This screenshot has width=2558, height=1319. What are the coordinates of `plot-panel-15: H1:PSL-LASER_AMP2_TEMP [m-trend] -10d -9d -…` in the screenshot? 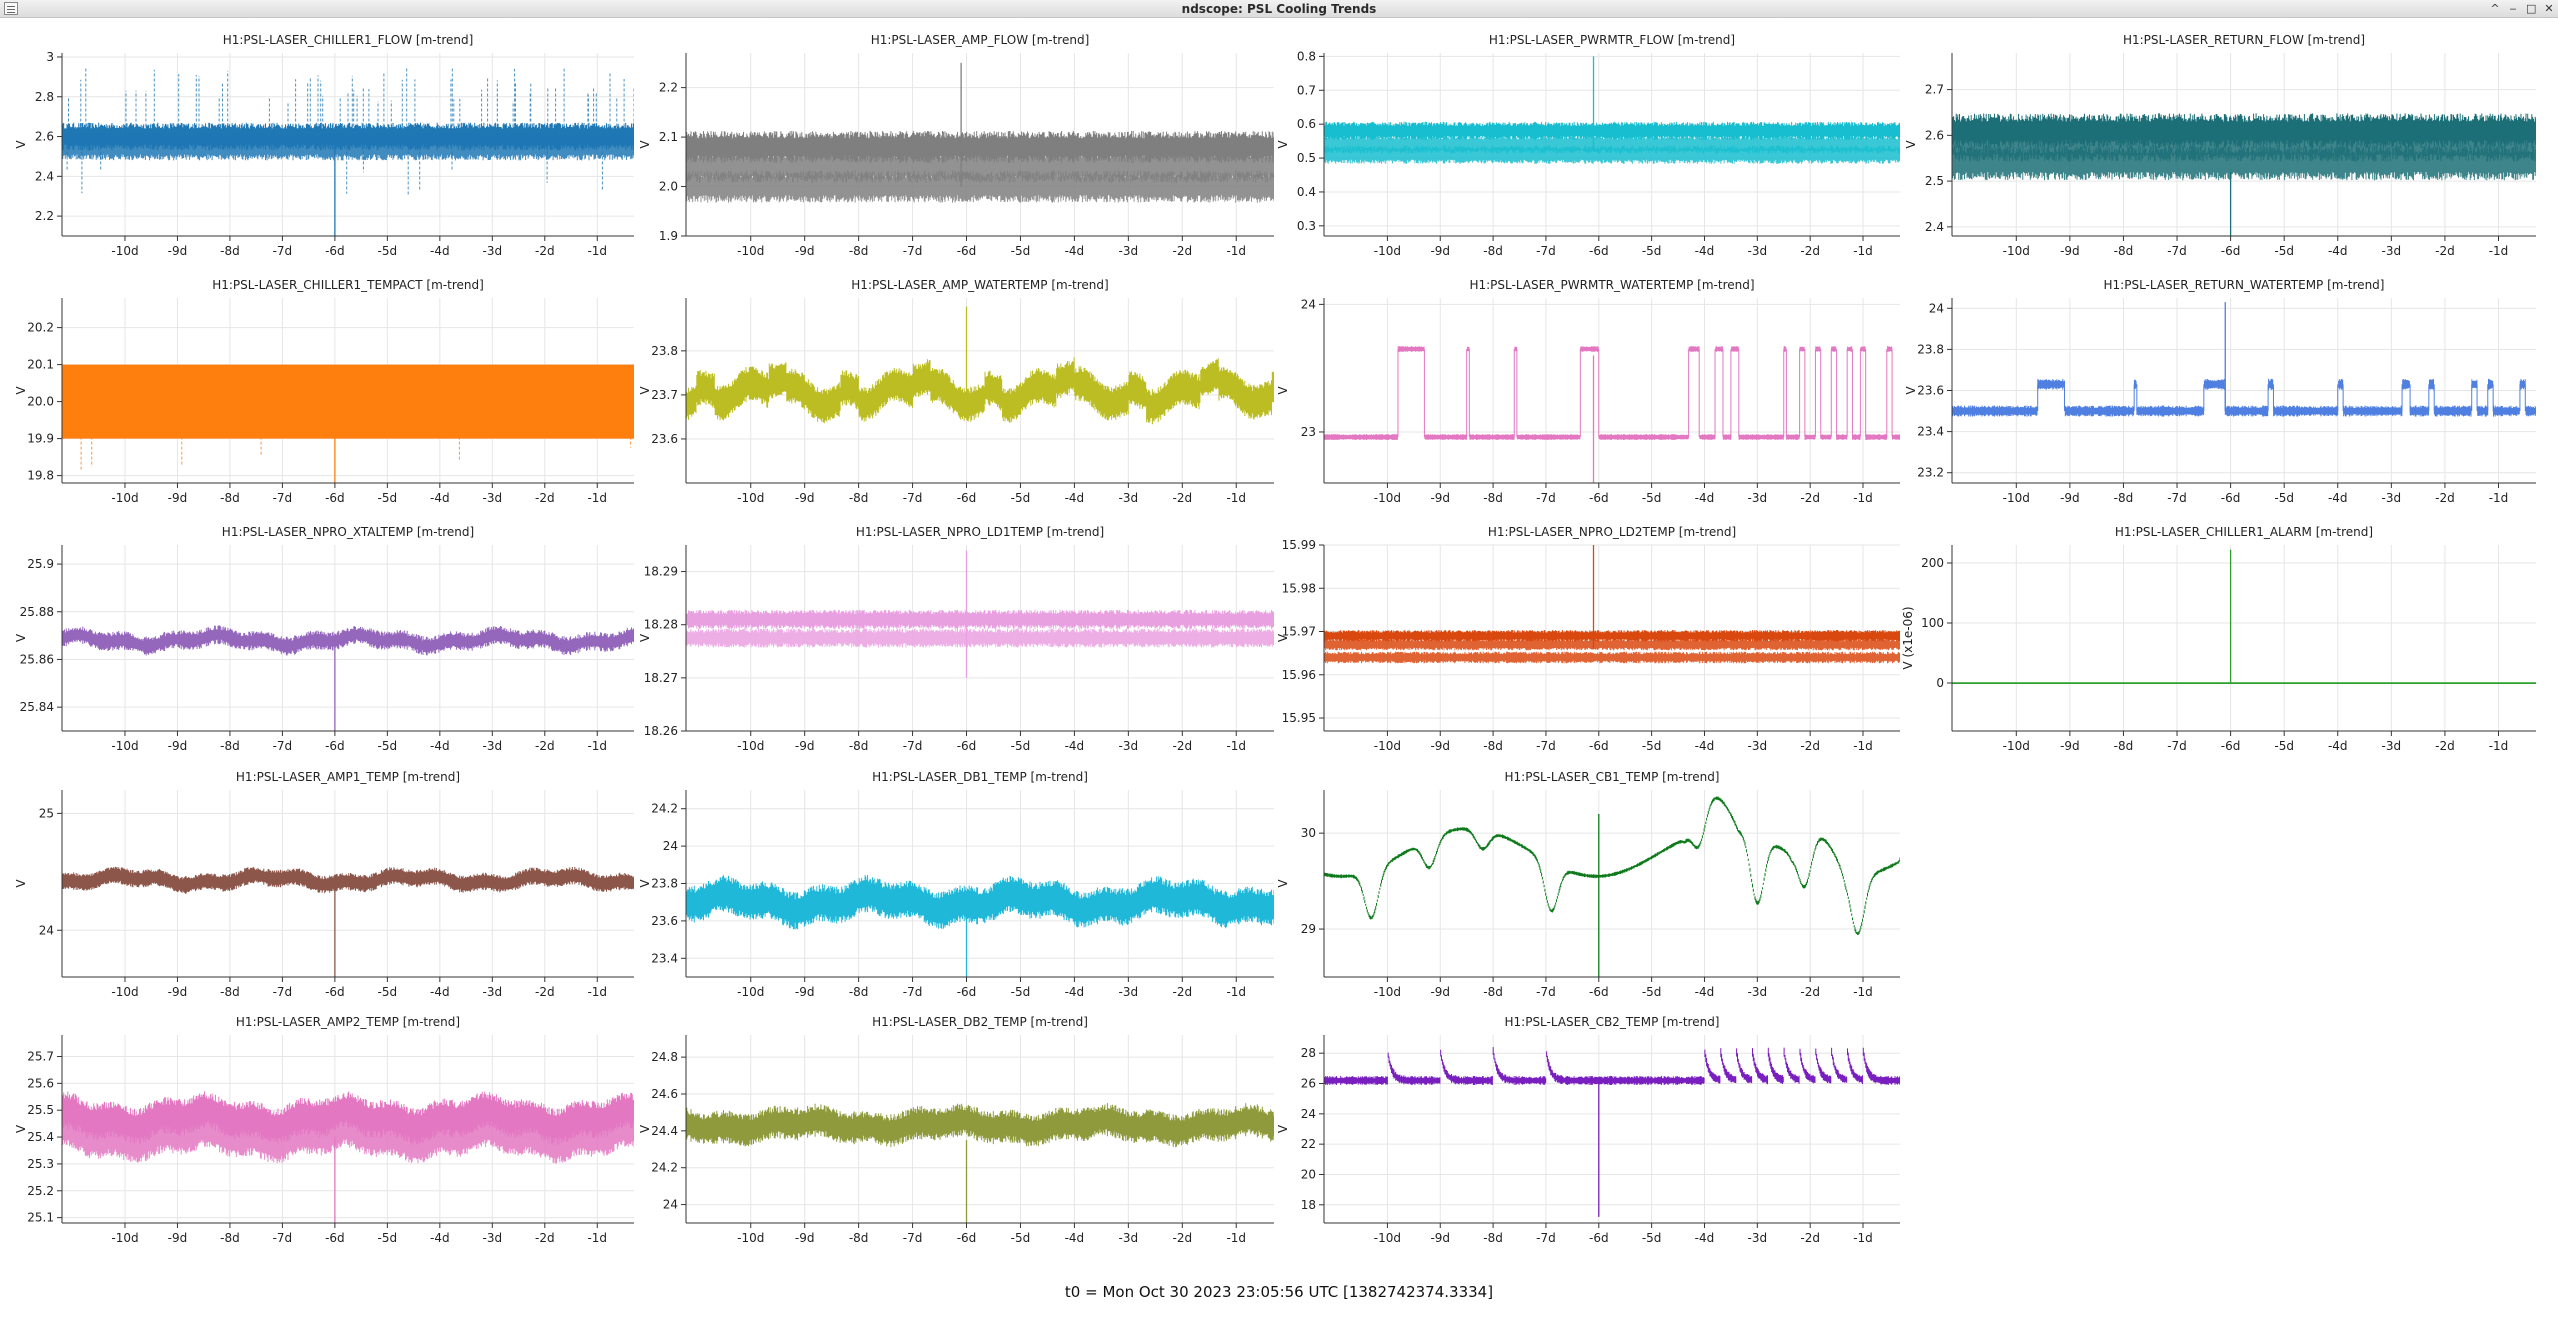 It's located at (324, 1130).